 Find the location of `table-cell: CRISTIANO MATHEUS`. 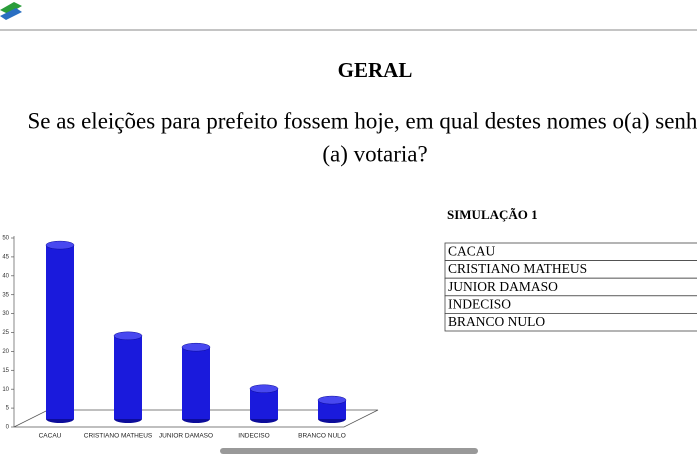

table-cell: CRISTIANO MATHEUS is located at coordinates (517, 268).